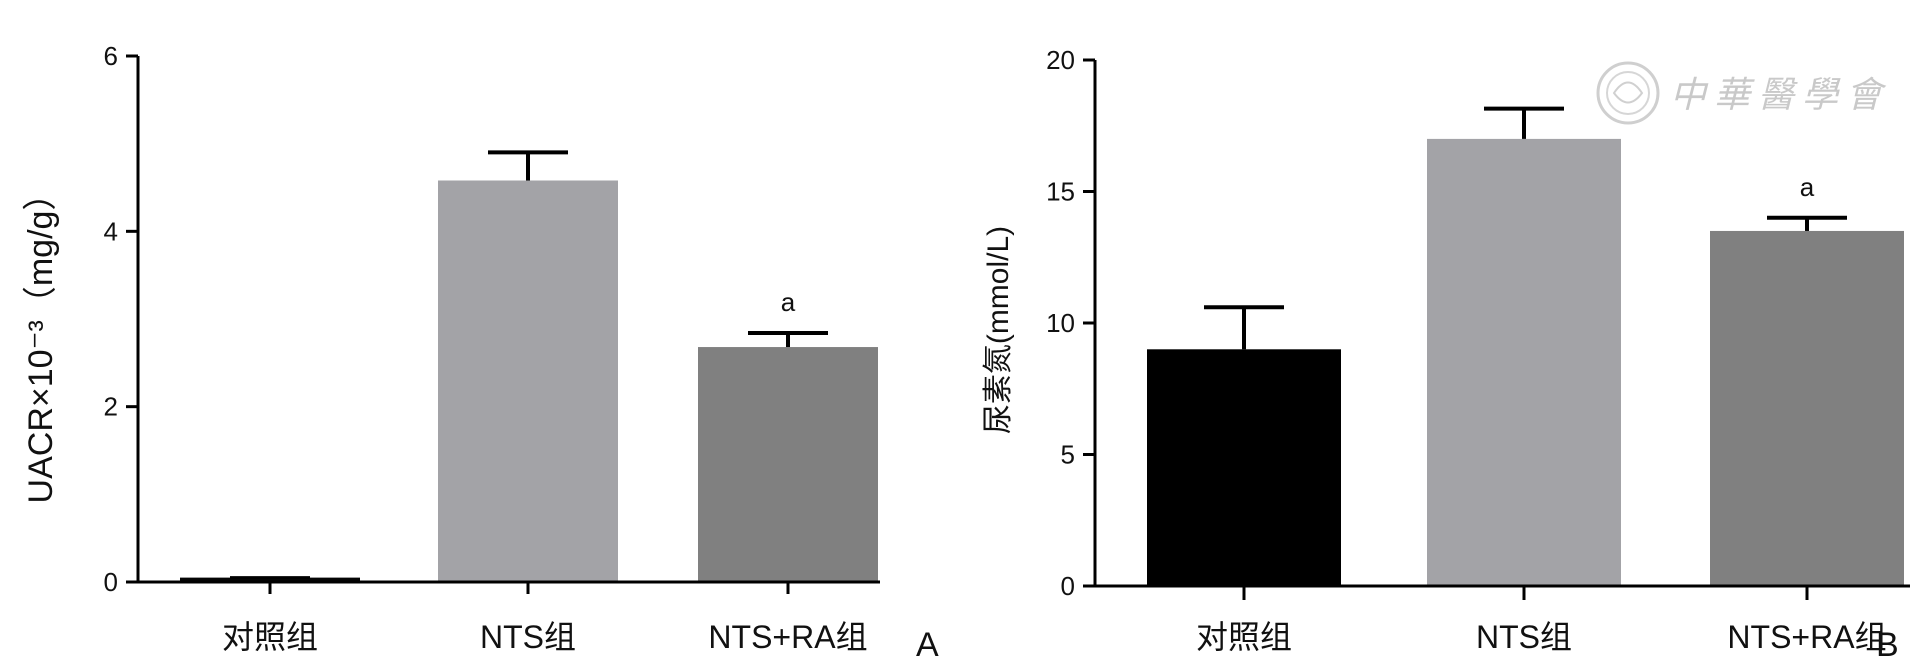  Describe the element at coordinates (111, 231) in the screenshot. I see `panel-a-y-tick-label-2: 4` at that location.